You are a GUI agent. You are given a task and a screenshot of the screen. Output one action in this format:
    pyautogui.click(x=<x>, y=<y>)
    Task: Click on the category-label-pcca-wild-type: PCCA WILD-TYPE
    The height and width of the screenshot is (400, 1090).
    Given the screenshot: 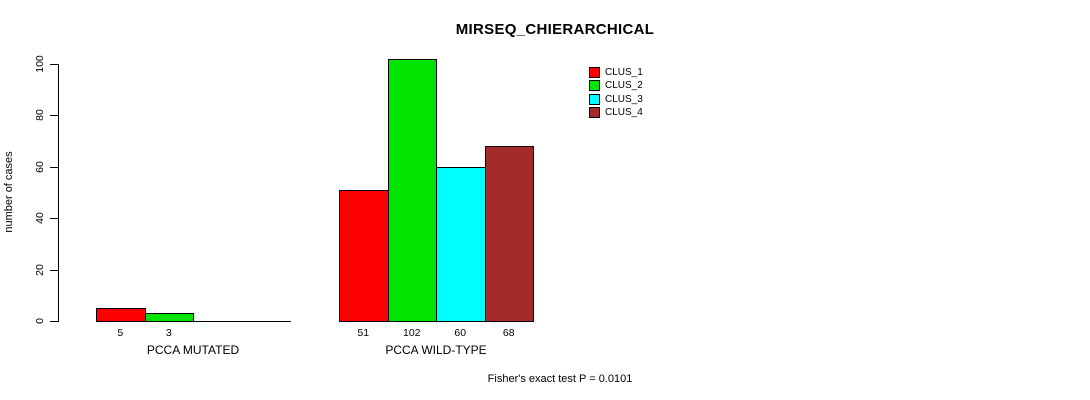 What is the action you would take?
    pyautogui.click(x=436, y=350)
    